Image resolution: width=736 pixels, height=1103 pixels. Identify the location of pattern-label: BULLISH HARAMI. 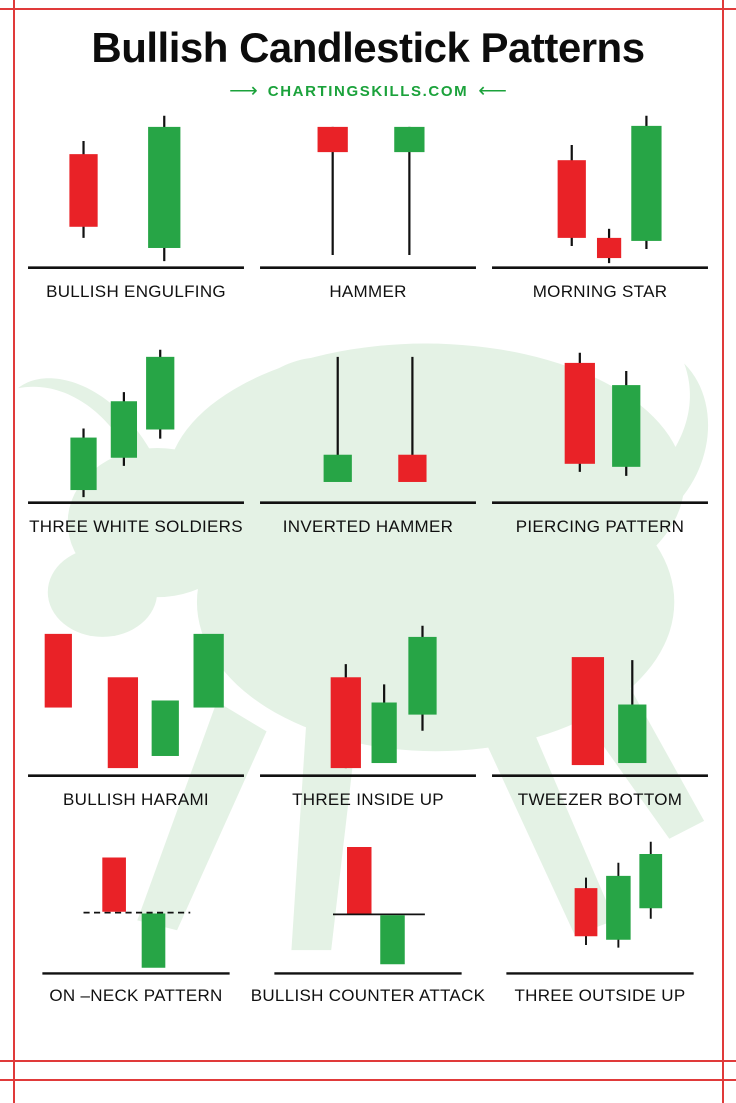
(136, 799).